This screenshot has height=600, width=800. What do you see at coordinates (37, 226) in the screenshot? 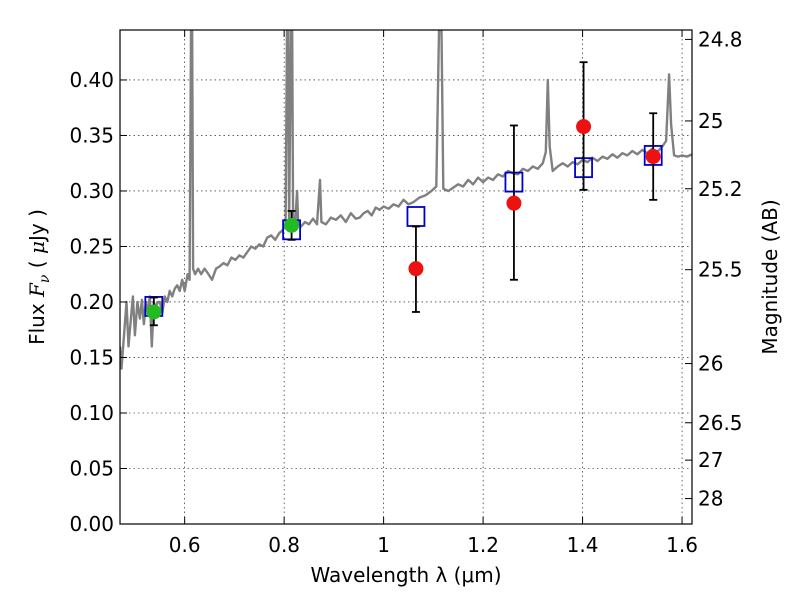
I see `y-axis-label-unit-rest: Jy )` at bounding box center [37, 226].